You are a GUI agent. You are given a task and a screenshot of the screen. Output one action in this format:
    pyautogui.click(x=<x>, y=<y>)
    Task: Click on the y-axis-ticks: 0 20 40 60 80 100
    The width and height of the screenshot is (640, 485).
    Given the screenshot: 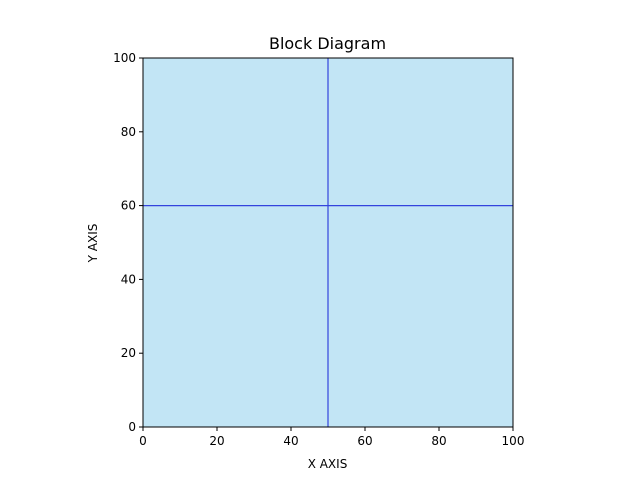 What is the action you would take?
    pyautogui.click(x=128, y=242)
    